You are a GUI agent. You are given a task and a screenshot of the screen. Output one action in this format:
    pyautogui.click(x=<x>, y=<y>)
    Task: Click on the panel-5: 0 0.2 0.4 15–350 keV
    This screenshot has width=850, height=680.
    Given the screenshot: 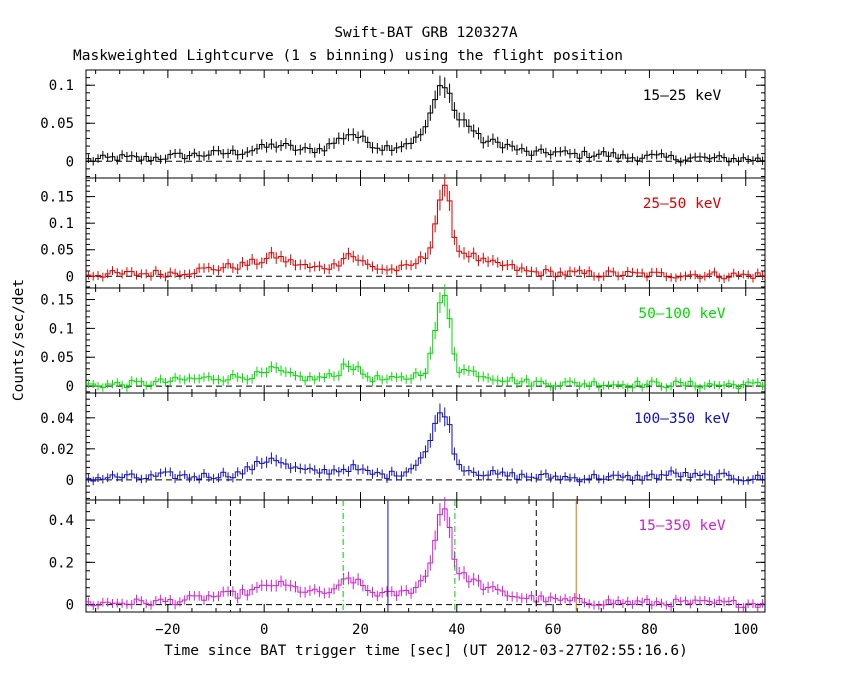 What is the action you would take?
    pyautogui.click(x=407, y=555)
    